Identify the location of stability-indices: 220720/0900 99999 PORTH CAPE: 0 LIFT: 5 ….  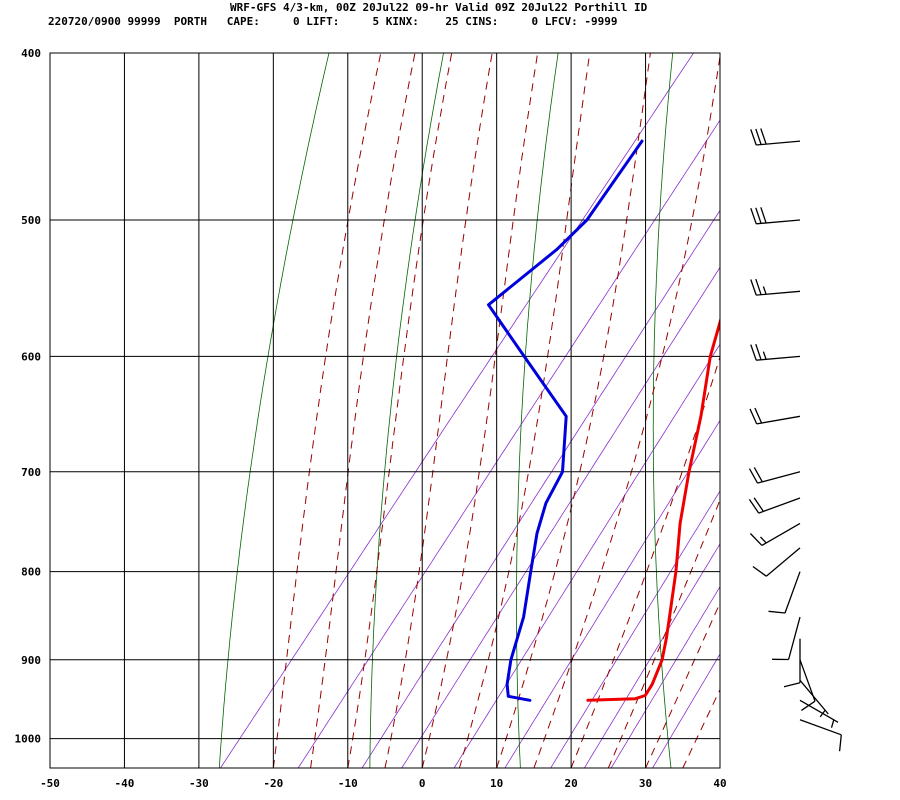
(333, 21).